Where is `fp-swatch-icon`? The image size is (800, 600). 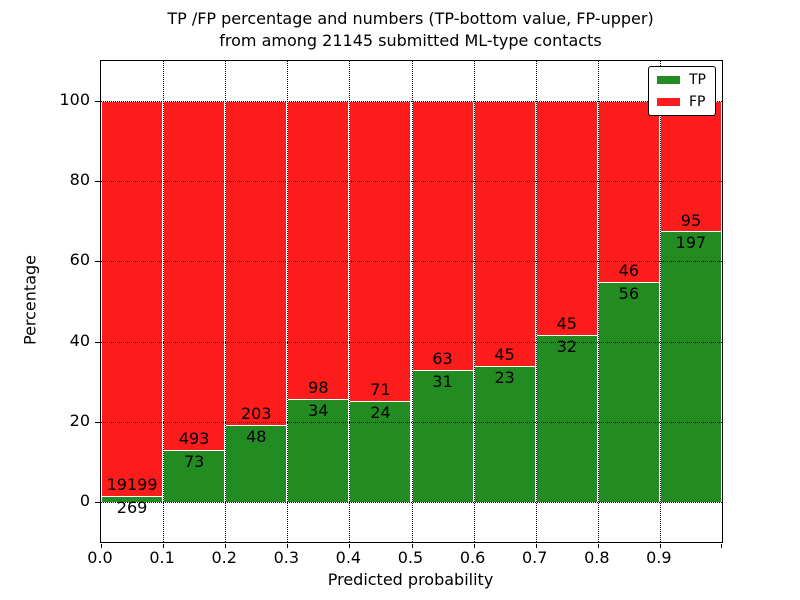
fp-swatch-icon is located at coordinates (668, 102).